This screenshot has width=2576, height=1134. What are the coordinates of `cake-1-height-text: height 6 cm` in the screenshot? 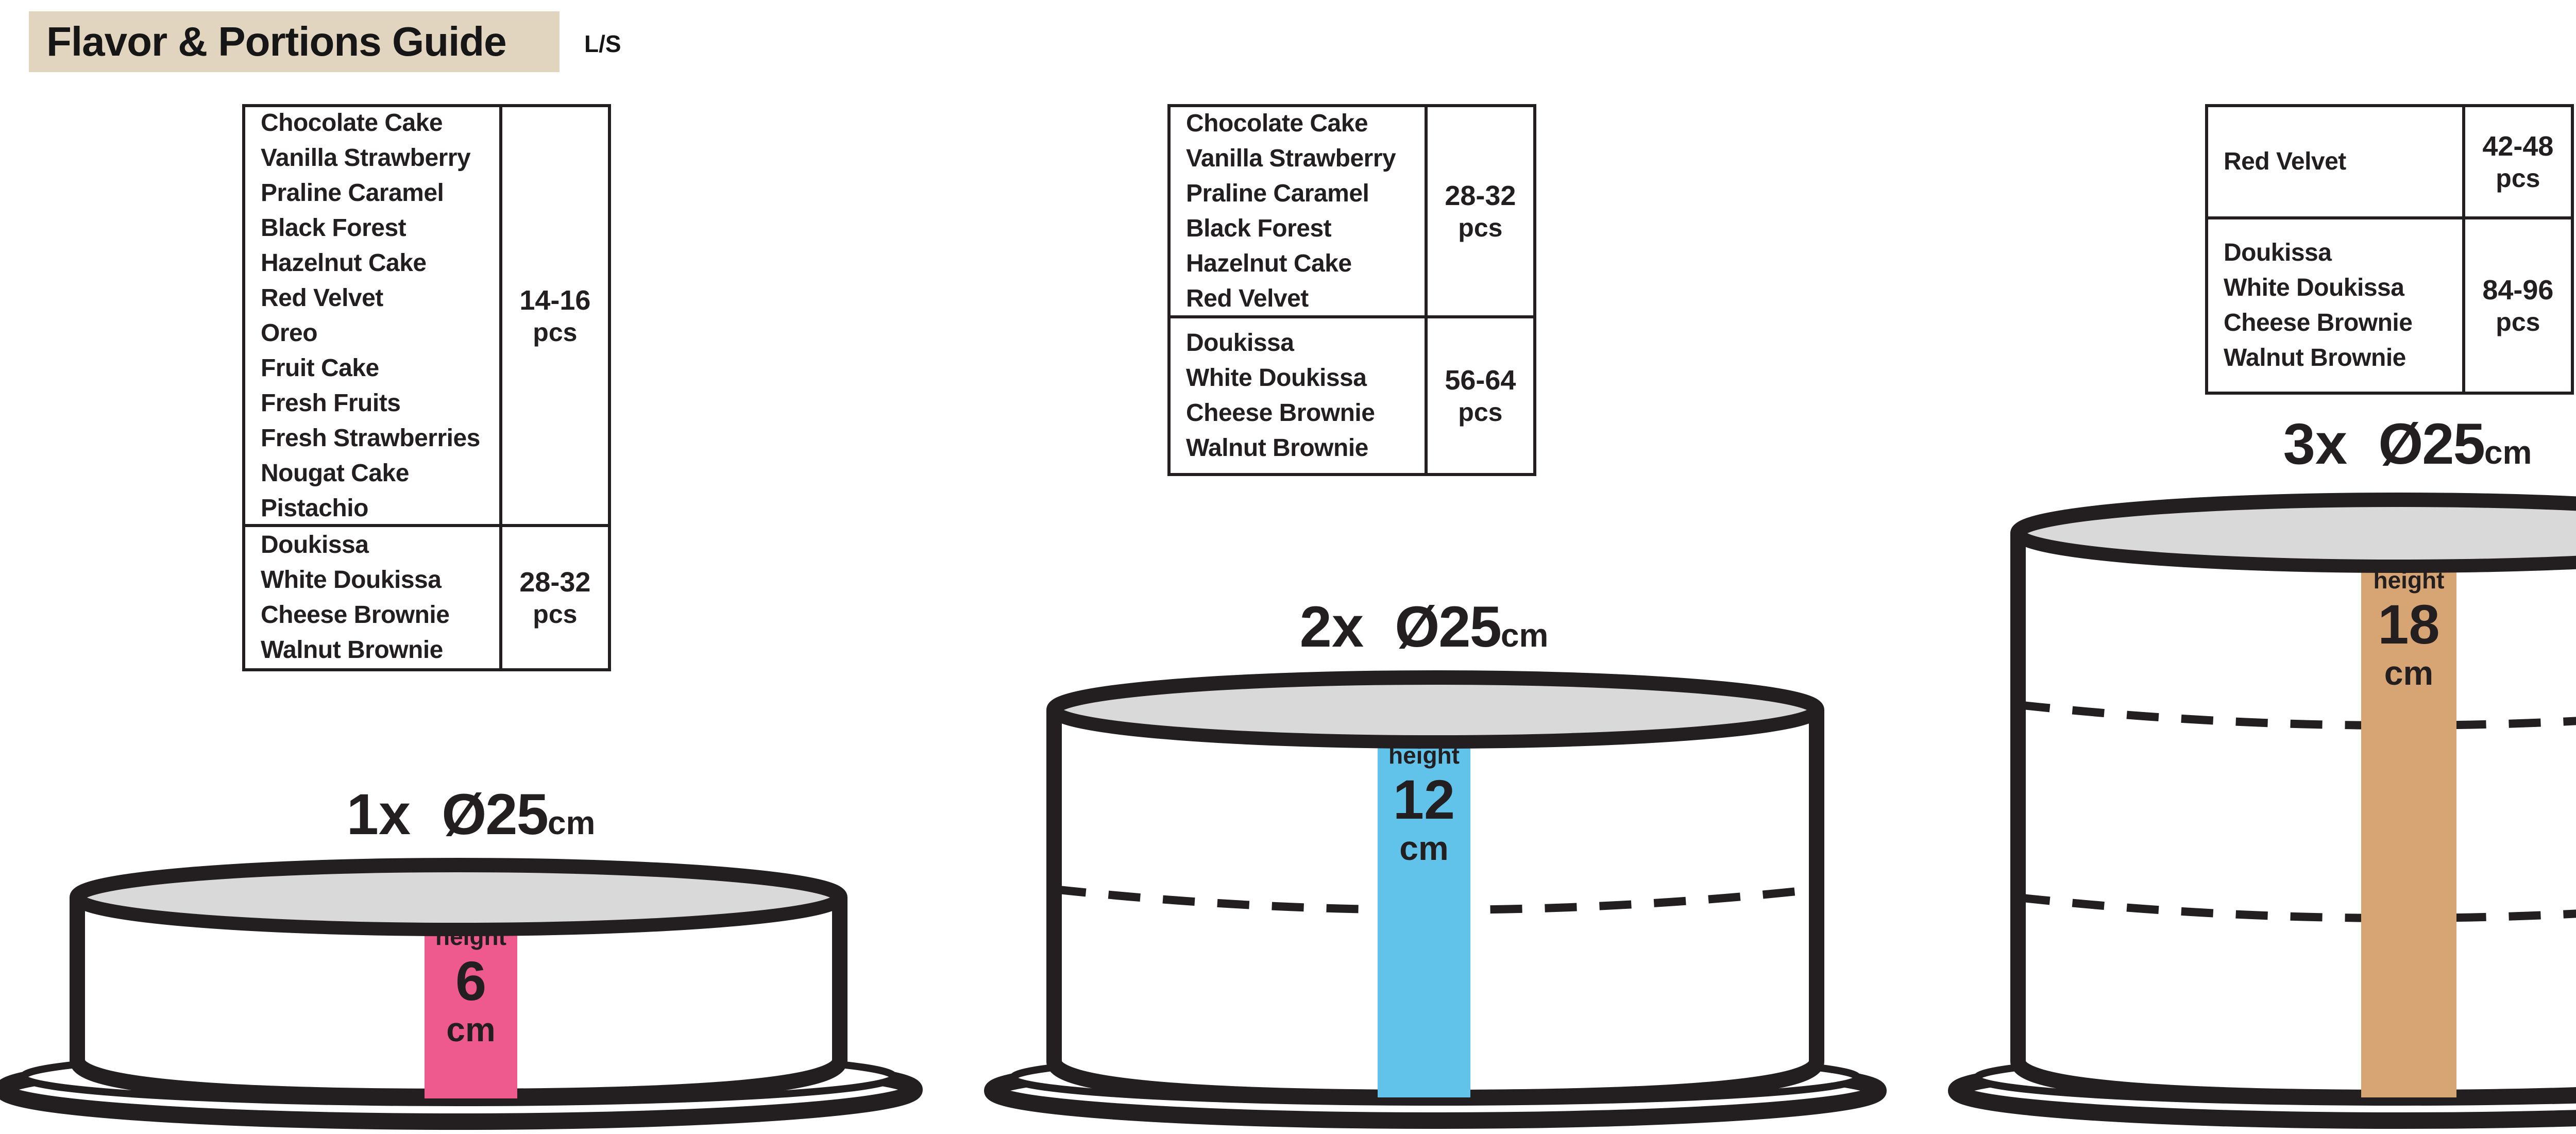 It's located at (471, 985).